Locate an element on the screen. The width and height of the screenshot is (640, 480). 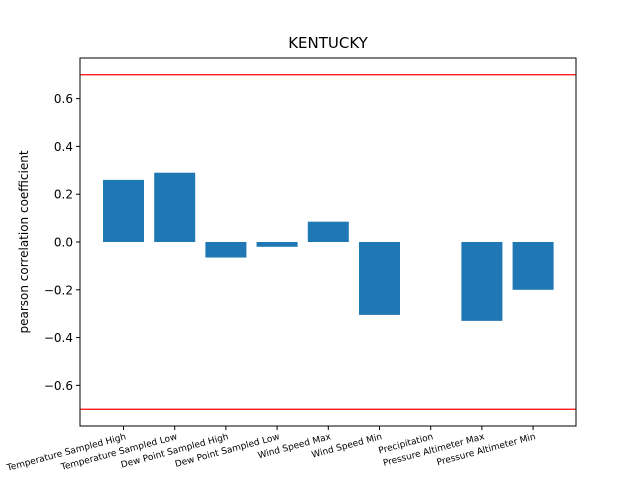
y-tick-label: −0.6 is located at coordinates (58, 386).